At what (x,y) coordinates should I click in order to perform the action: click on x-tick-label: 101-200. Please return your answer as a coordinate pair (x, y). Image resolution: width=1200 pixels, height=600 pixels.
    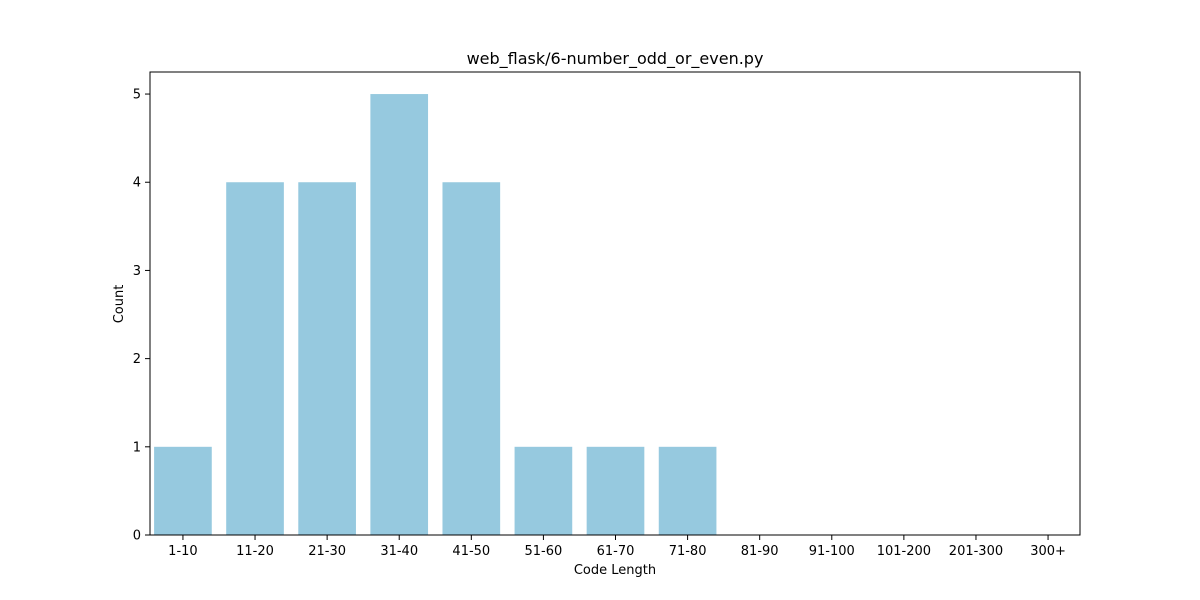
    Looking at the image, I should click on (904, 551).